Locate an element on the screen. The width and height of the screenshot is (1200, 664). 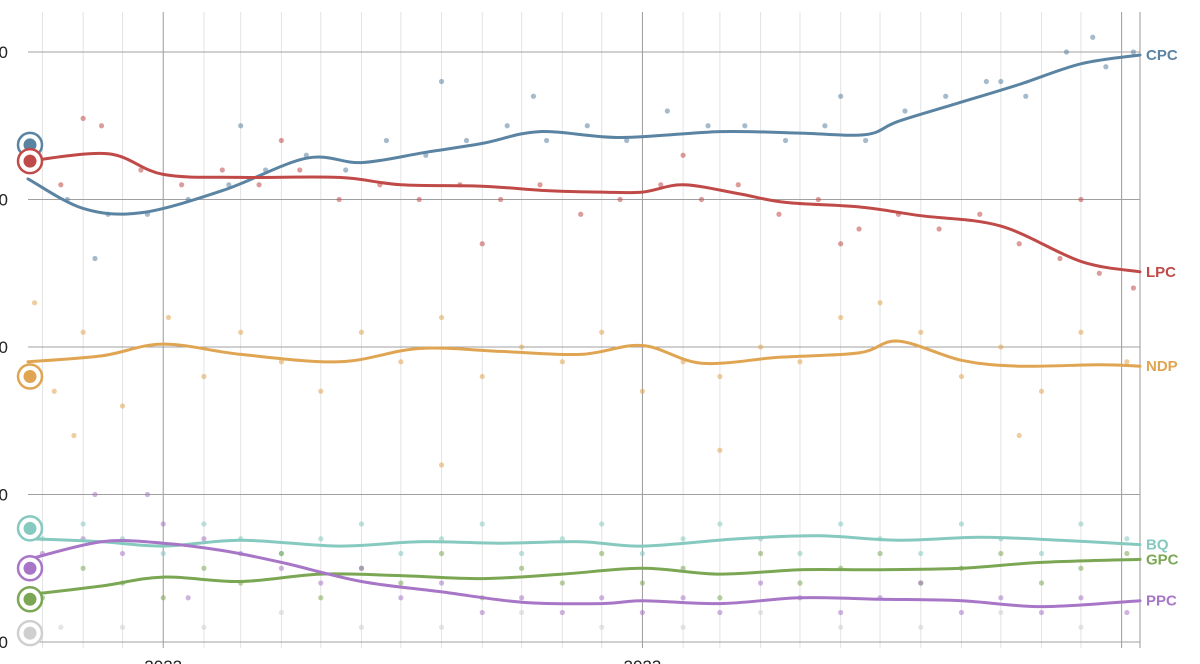
start-marker-dot-other is located at coordinates (30, 633).